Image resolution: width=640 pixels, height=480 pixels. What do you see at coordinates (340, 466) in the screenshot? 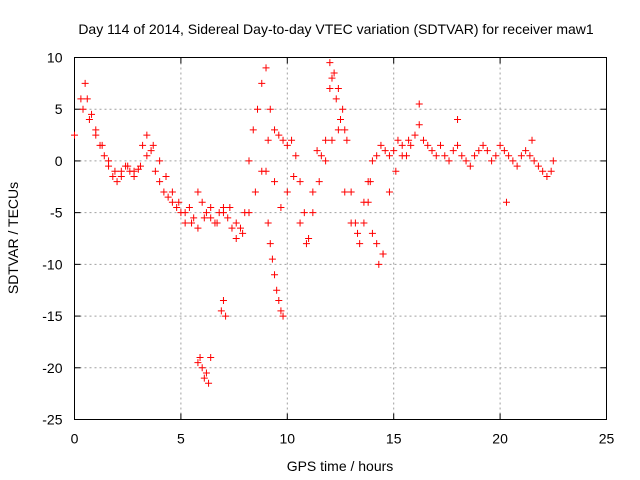
I see `x-axis-label: GPS time / hours` at bounding box center [340, 466].